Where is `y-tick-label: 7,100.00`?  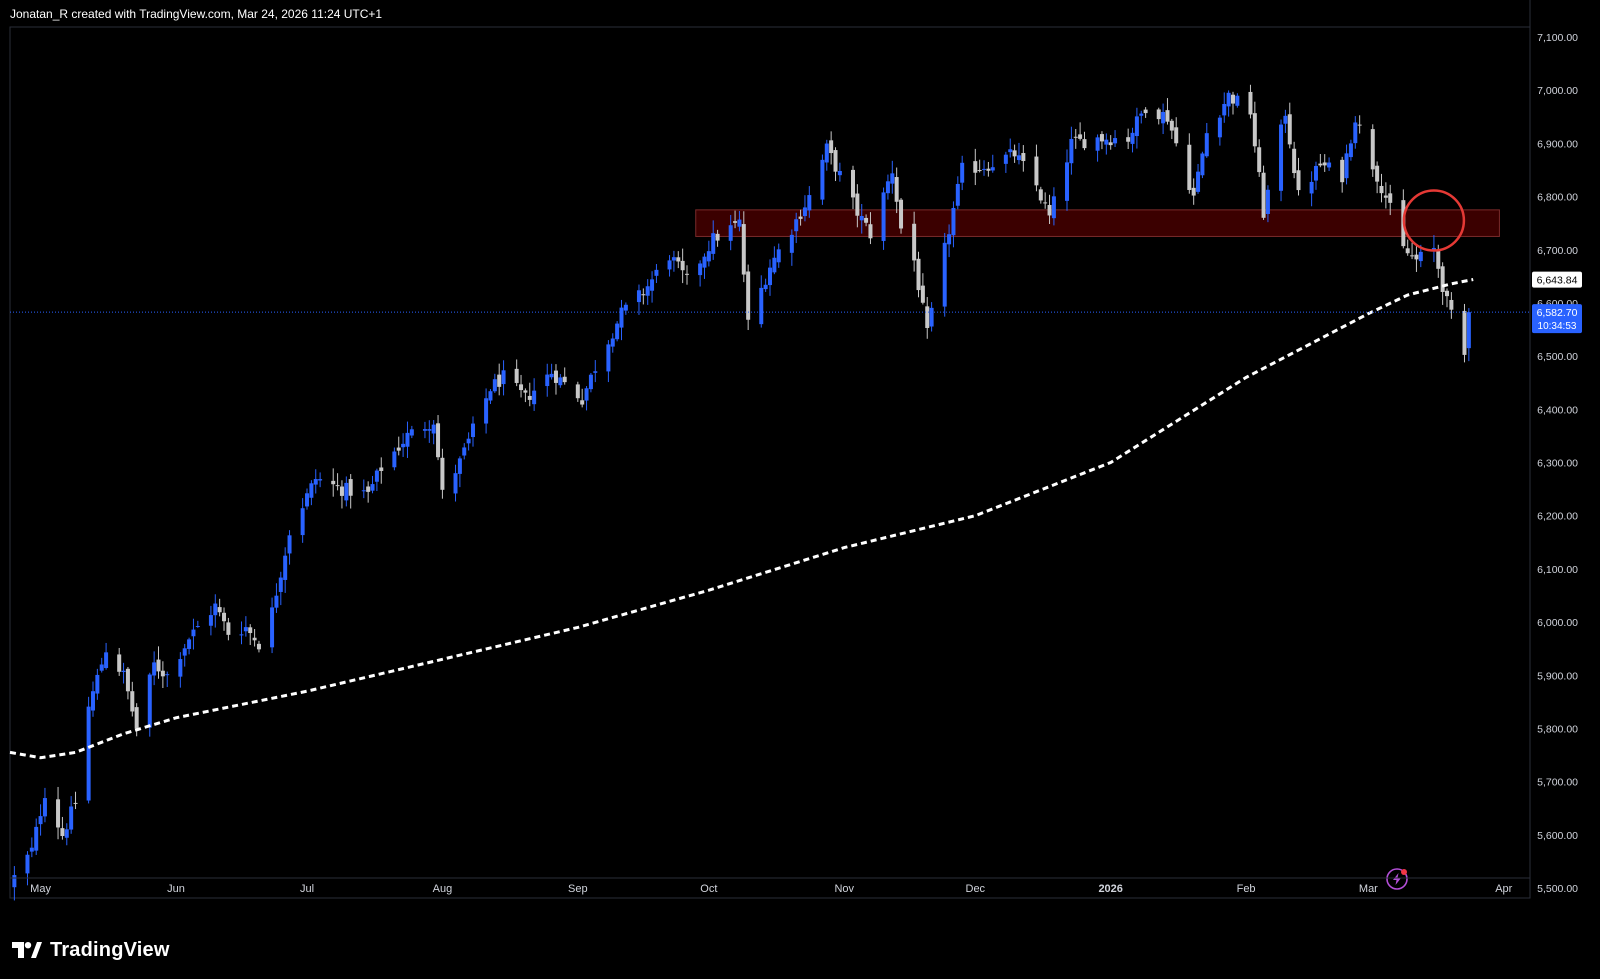 y-tick-label: 7,100.00 is located at coordinates (1557, 38).